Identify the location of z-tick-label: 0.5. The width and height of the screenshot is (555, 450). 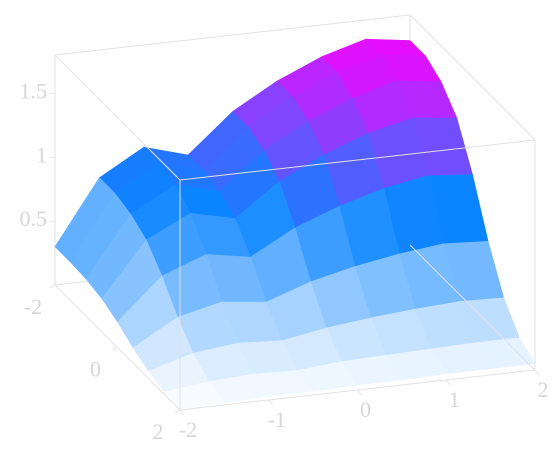
(34, 218).